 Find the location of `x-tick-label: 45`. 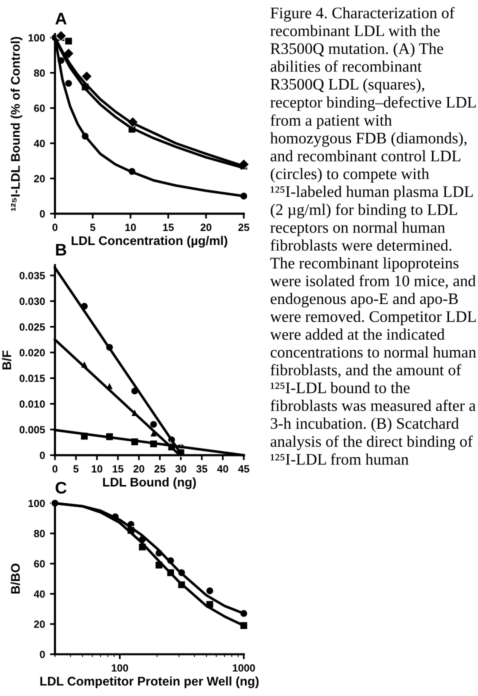

x-tick-label: 45 is located at coordinates (244, 469).